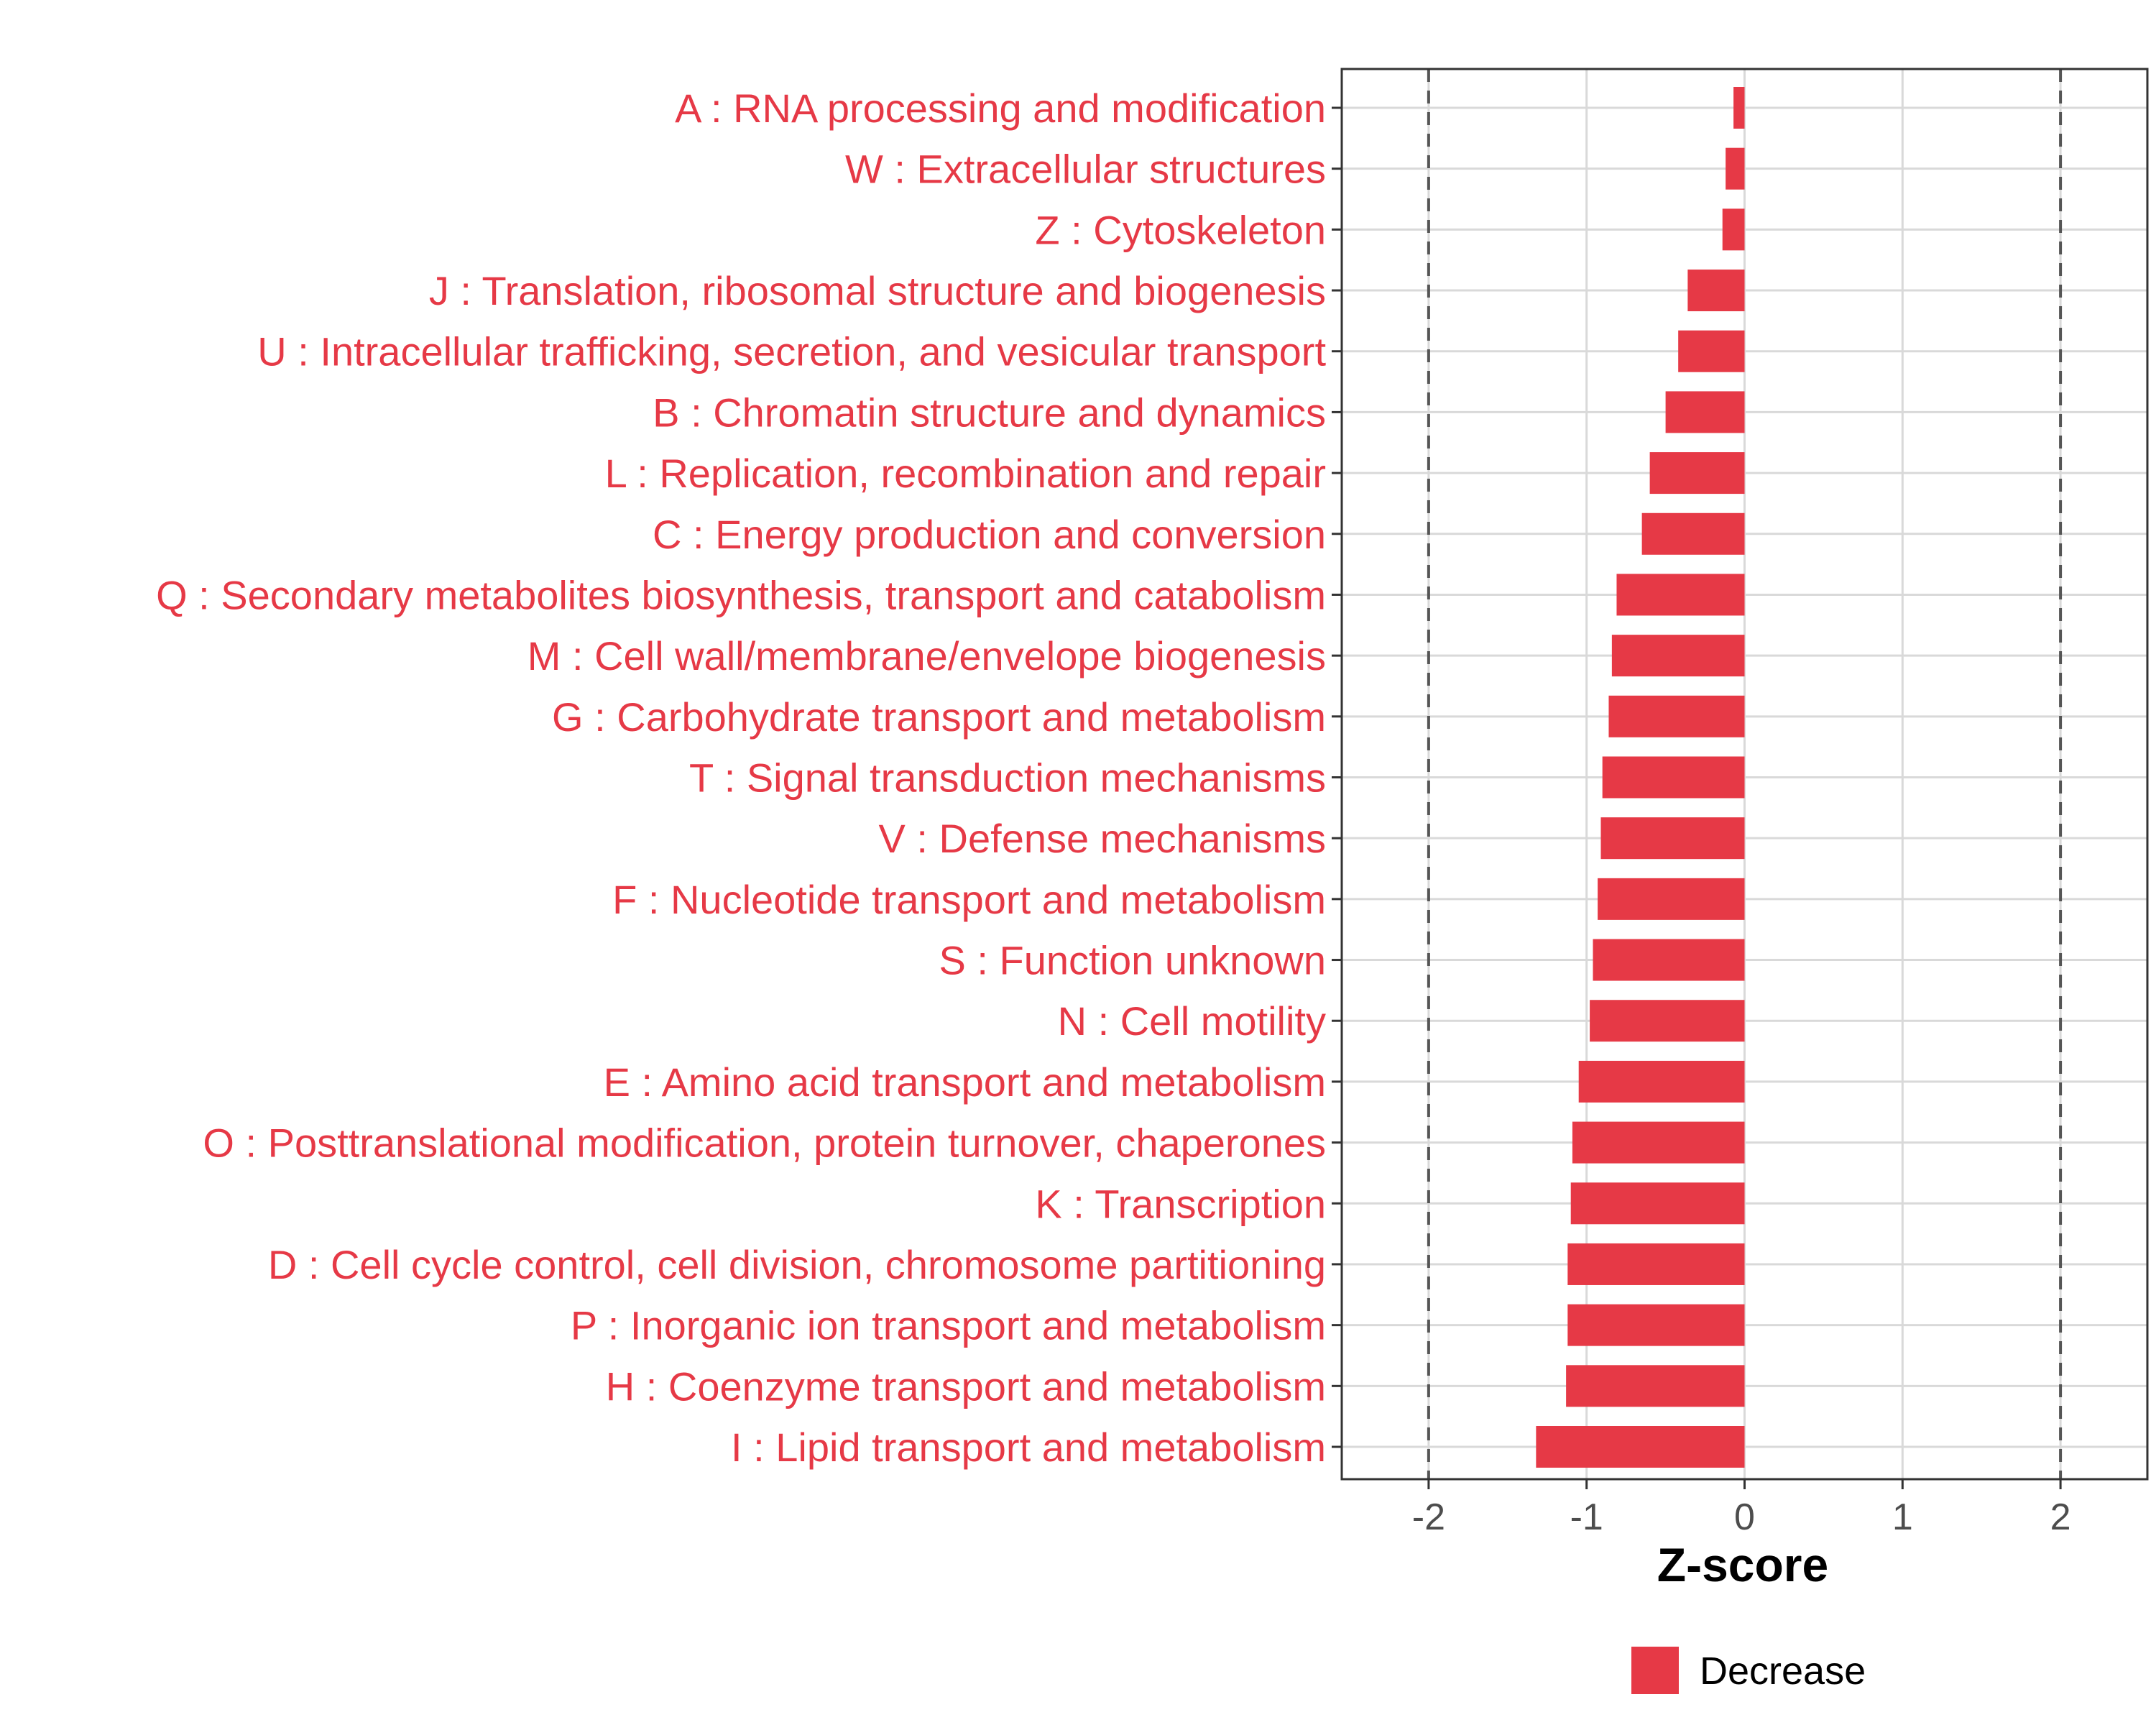 Image resolution: width=2156 pixels, height=1725 pixels. I want to click on category-label-22: I : Lipid transport and metabolism, so click(1028, 1447).